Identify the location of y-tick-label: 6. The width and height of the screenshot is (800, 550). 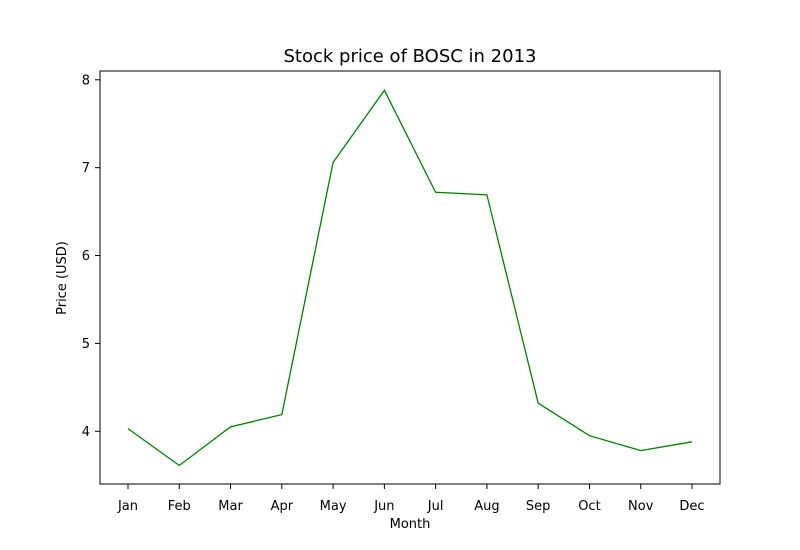
(86, 256).